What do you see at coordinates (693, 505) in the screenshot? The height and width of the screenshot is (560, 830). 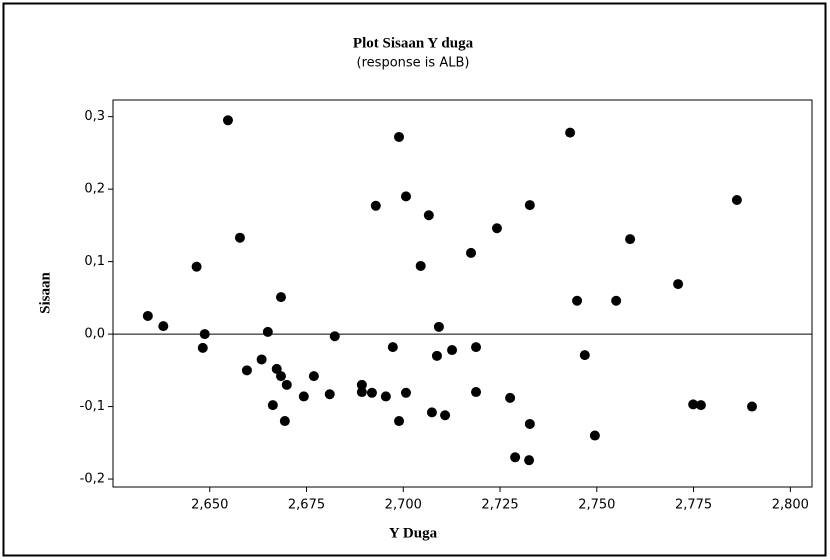 I see `x-tick-label: 2,775` at bounding box center [693, 505].